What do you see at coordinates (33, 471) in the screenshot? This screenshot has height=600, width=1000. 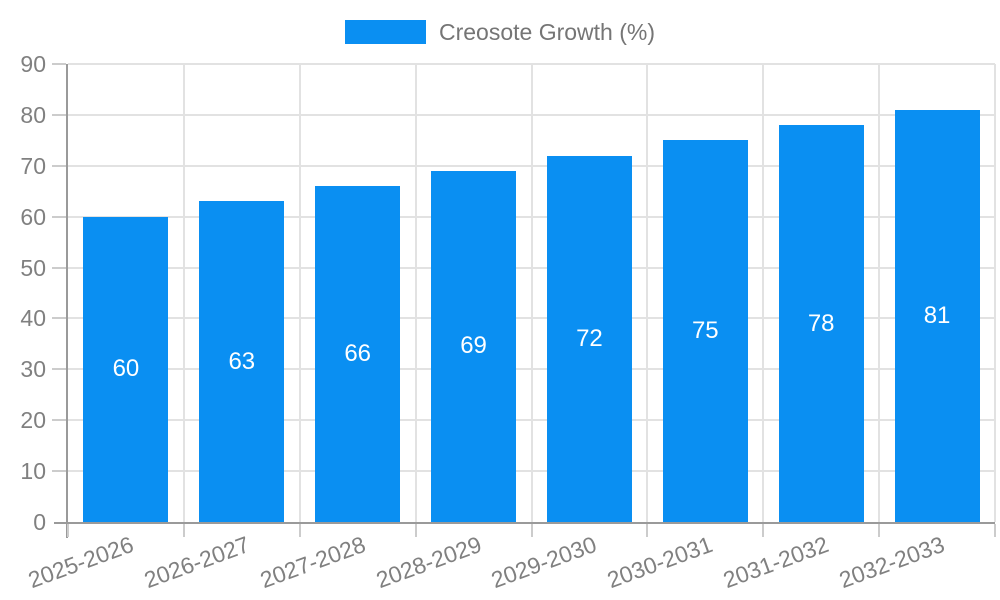 I see `y-axis-tick-label: 10` at bounding box center [33, 471].